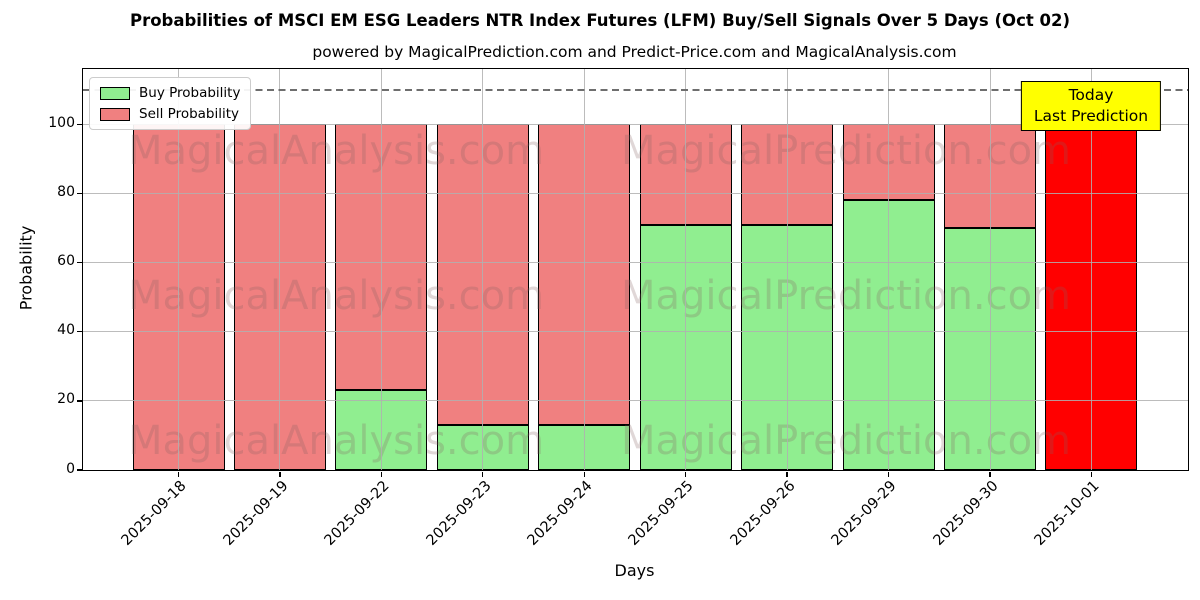 This screenshot has height=600, width=1200. Describe the element at coordinates (634, 570) in the screenshot. I see `x-axis-label: Days` at that location.